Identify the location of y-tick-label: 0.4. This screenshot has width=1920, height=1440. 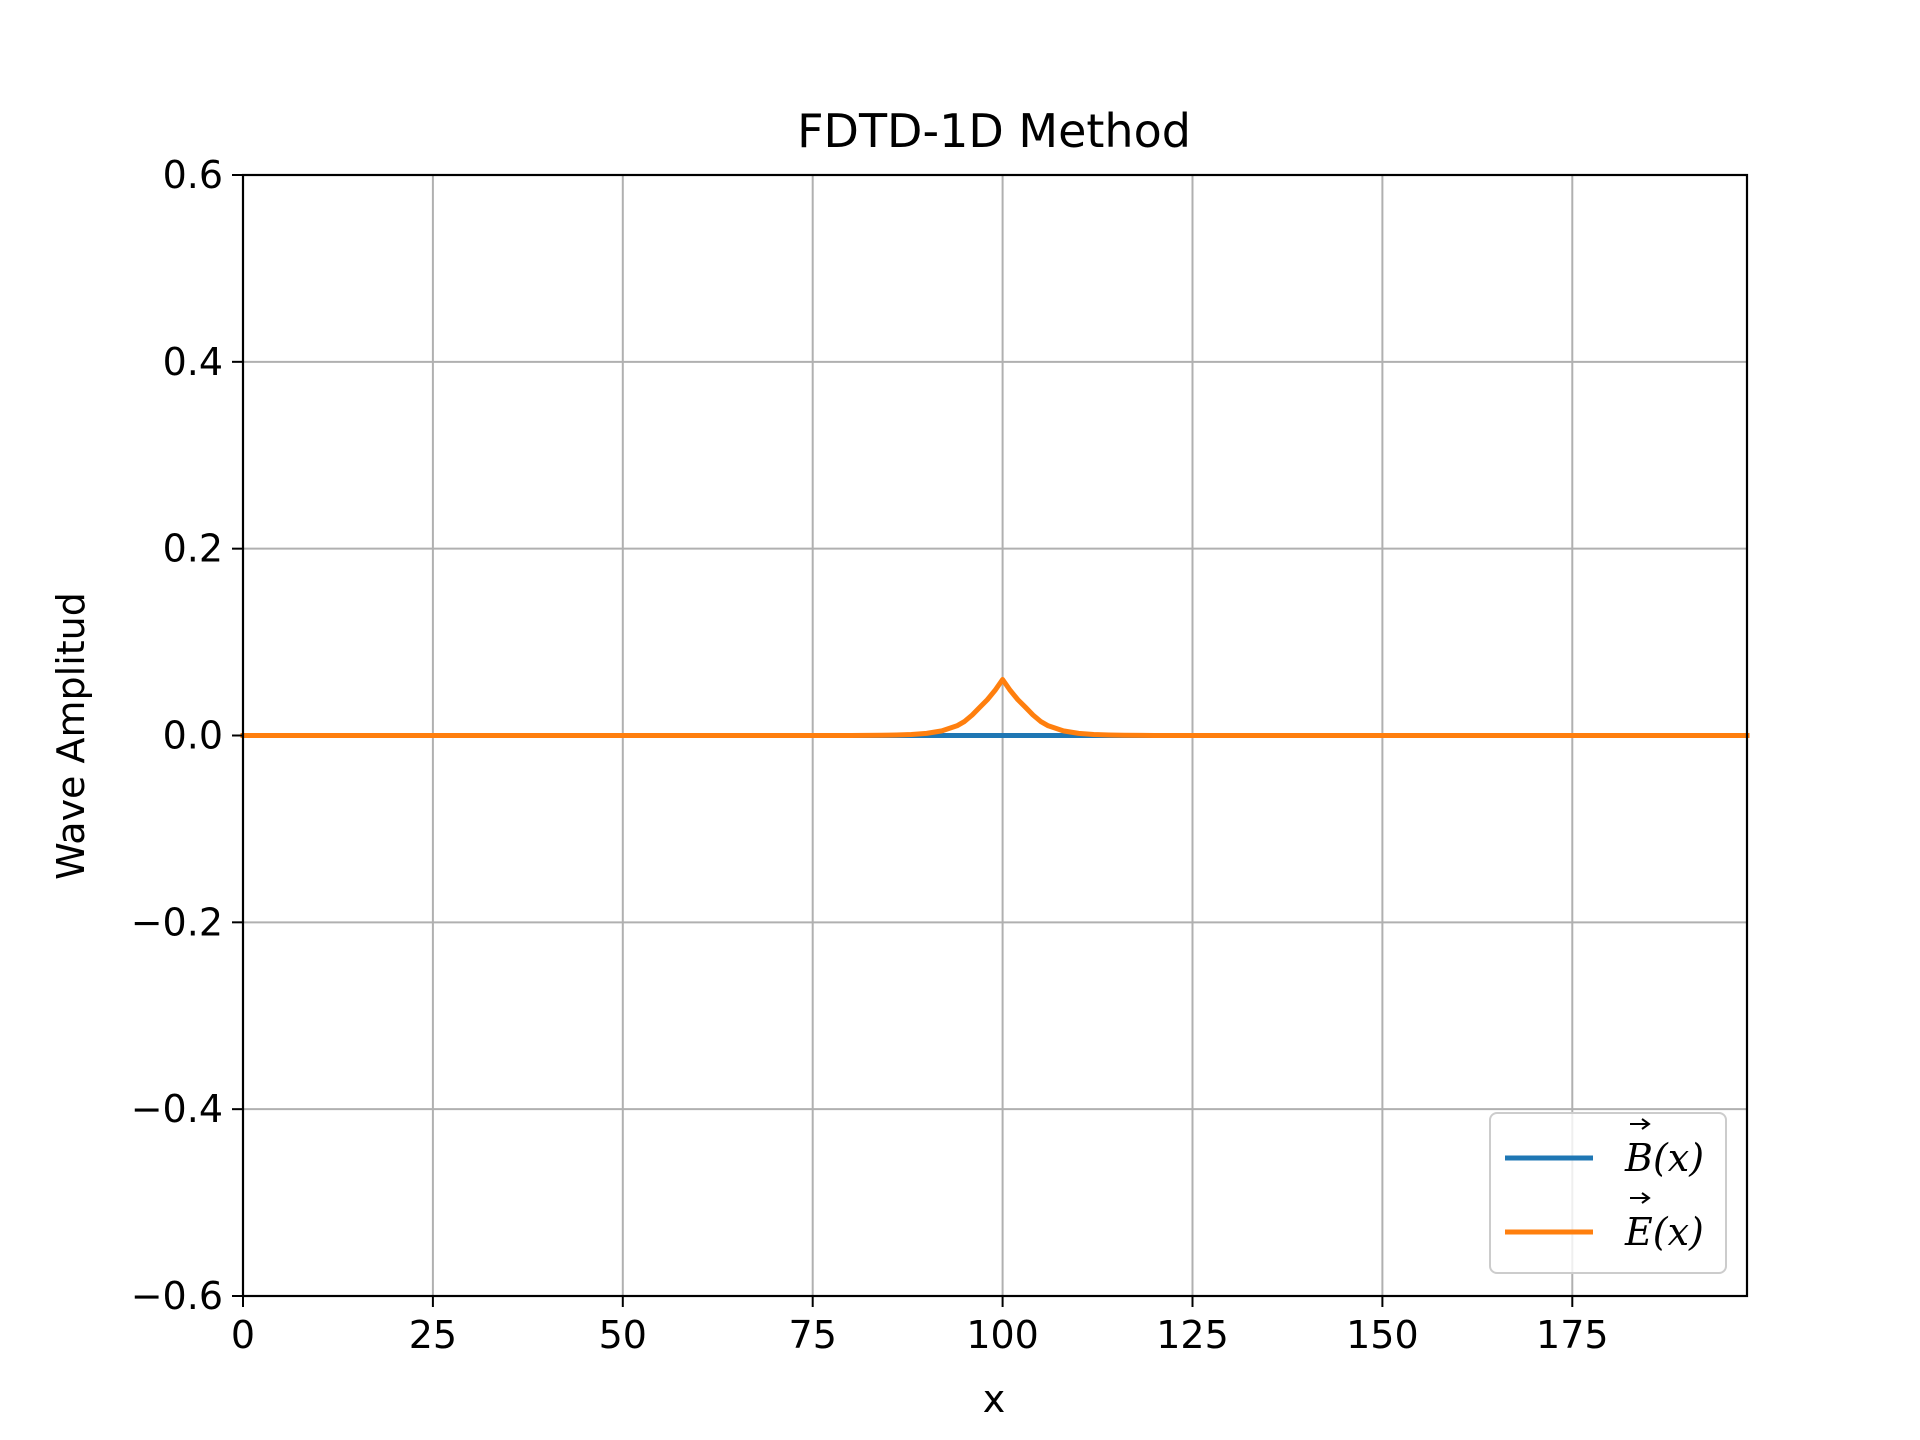
(193, 362).